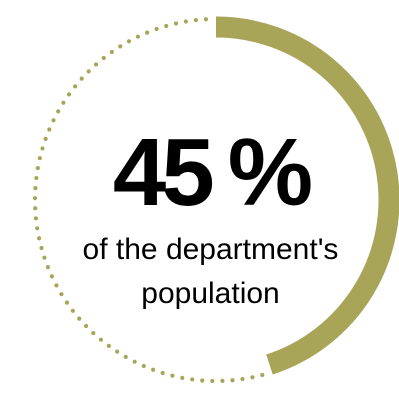  I want to click on stat-caption-line-2: population, so click(210, 293).